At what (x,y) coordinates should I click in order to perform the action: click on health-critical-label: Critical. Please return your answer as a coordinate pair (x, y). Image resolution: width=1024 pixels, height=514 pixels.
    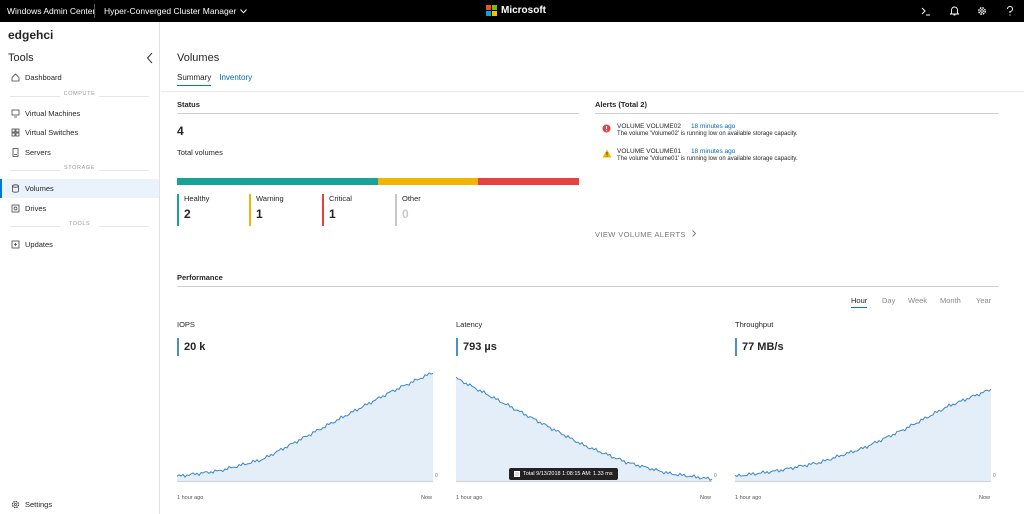
    Looking at the image, I should click on (340, 198).